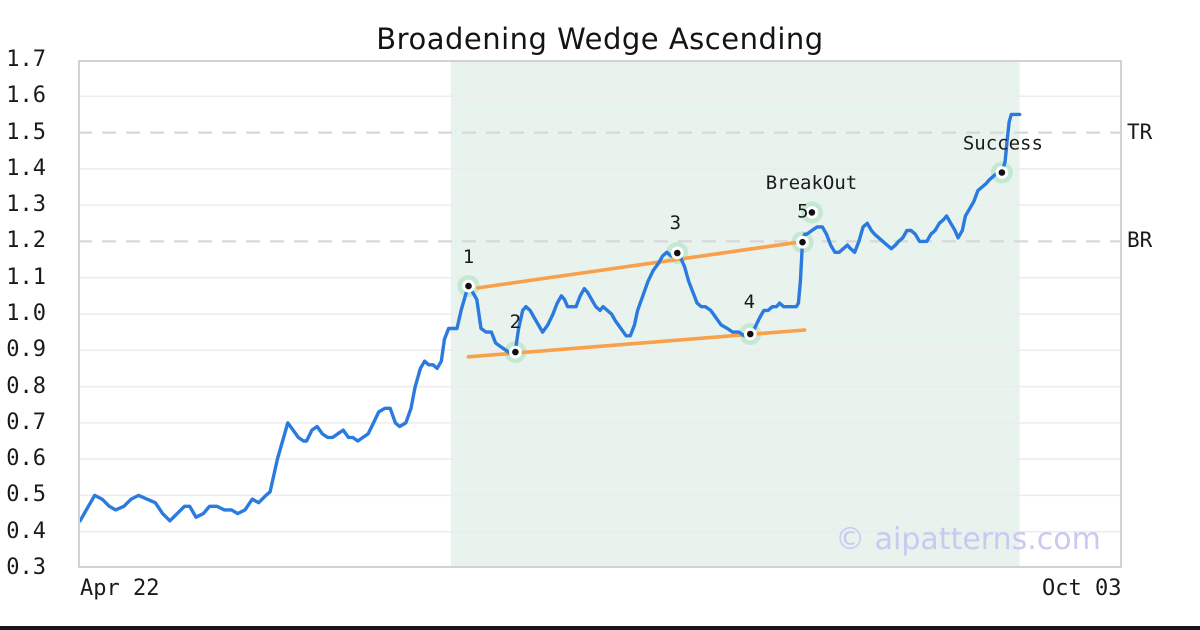  What do you see at coordinates (968, 539) in the screenshot?
I see `watermark: © aipatterns.com` at bounding box center [968, 539].